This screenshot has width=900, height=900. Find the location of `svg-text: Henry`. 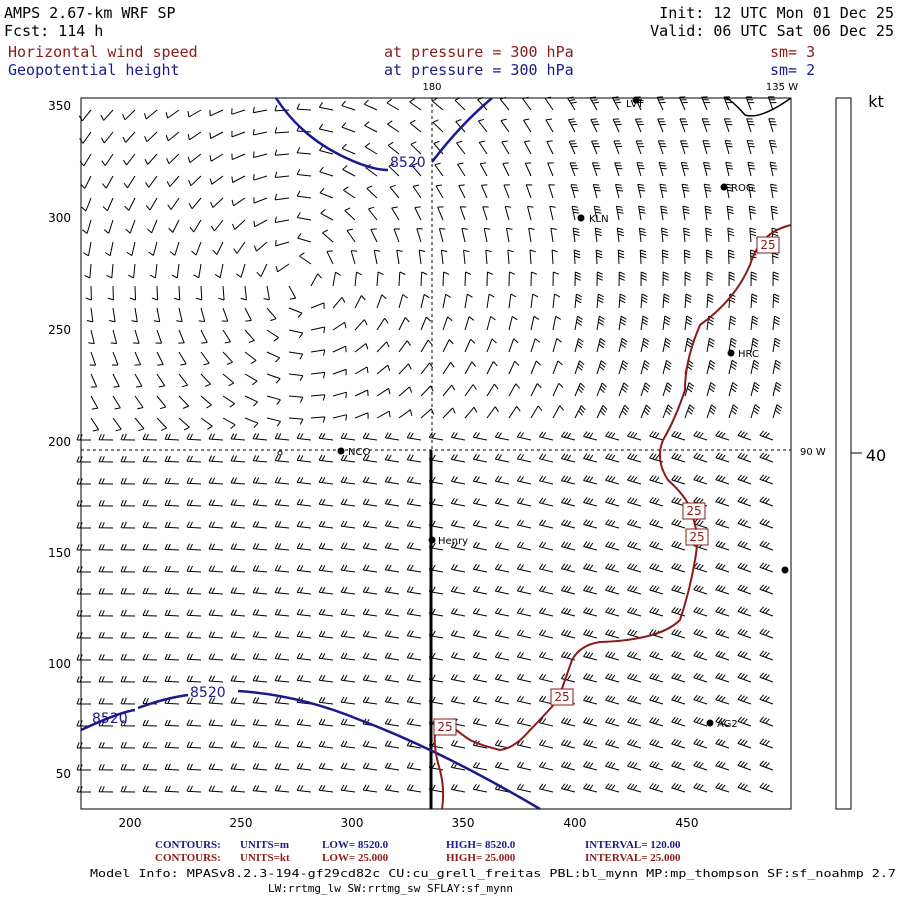

svg-text: Henry is located at coordinates (453, 541).